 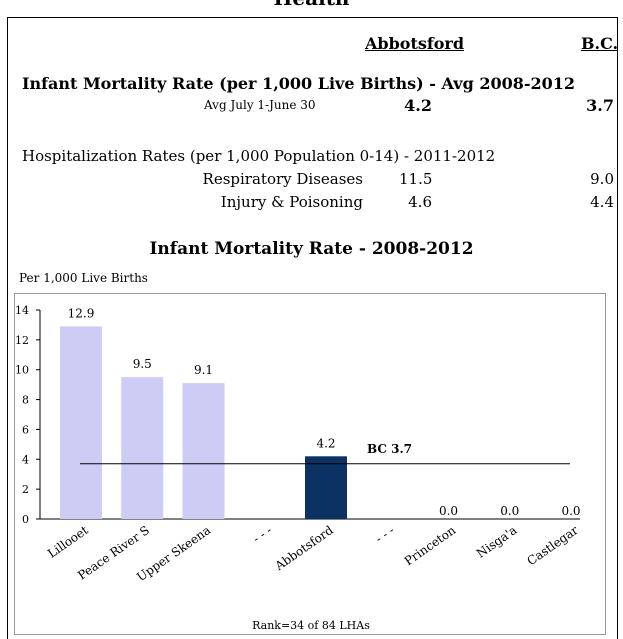 I want to click on column-header-abbotsford: Abbotsford, so click(x=415, y=43).